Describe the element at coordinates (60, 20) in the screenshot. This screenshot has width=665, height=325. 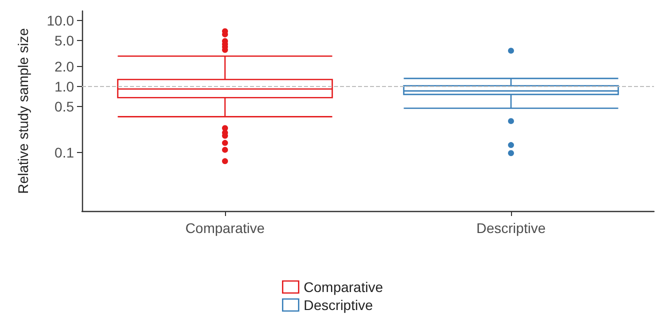
I see `y-tick-label: 10.0` at that location.